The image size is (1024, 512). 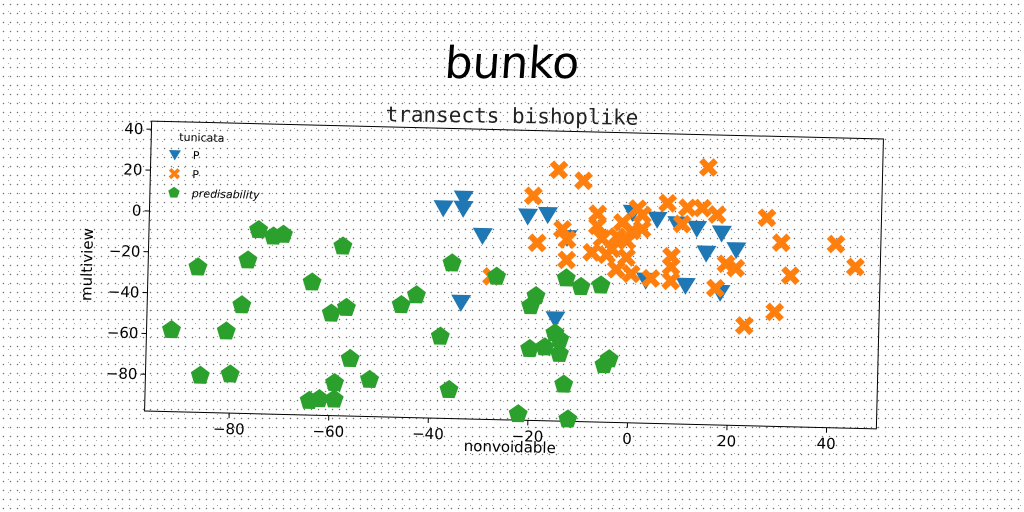 What do you see at coordinates (134, 129) in the screenshot?
I see `y-tick-label: 40` at bounding box center [134, 129].